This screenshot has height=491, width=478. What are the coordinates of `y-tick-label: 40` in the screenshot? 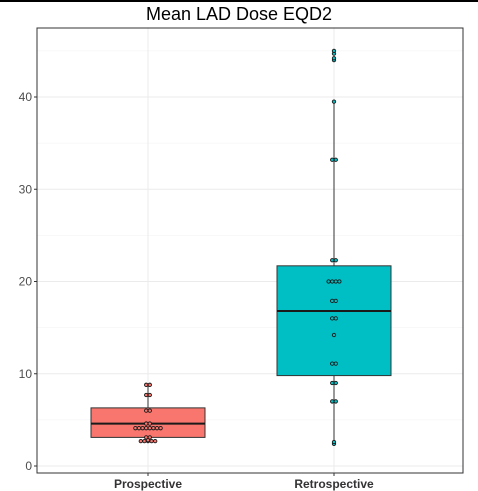 It's located at (26, 97).